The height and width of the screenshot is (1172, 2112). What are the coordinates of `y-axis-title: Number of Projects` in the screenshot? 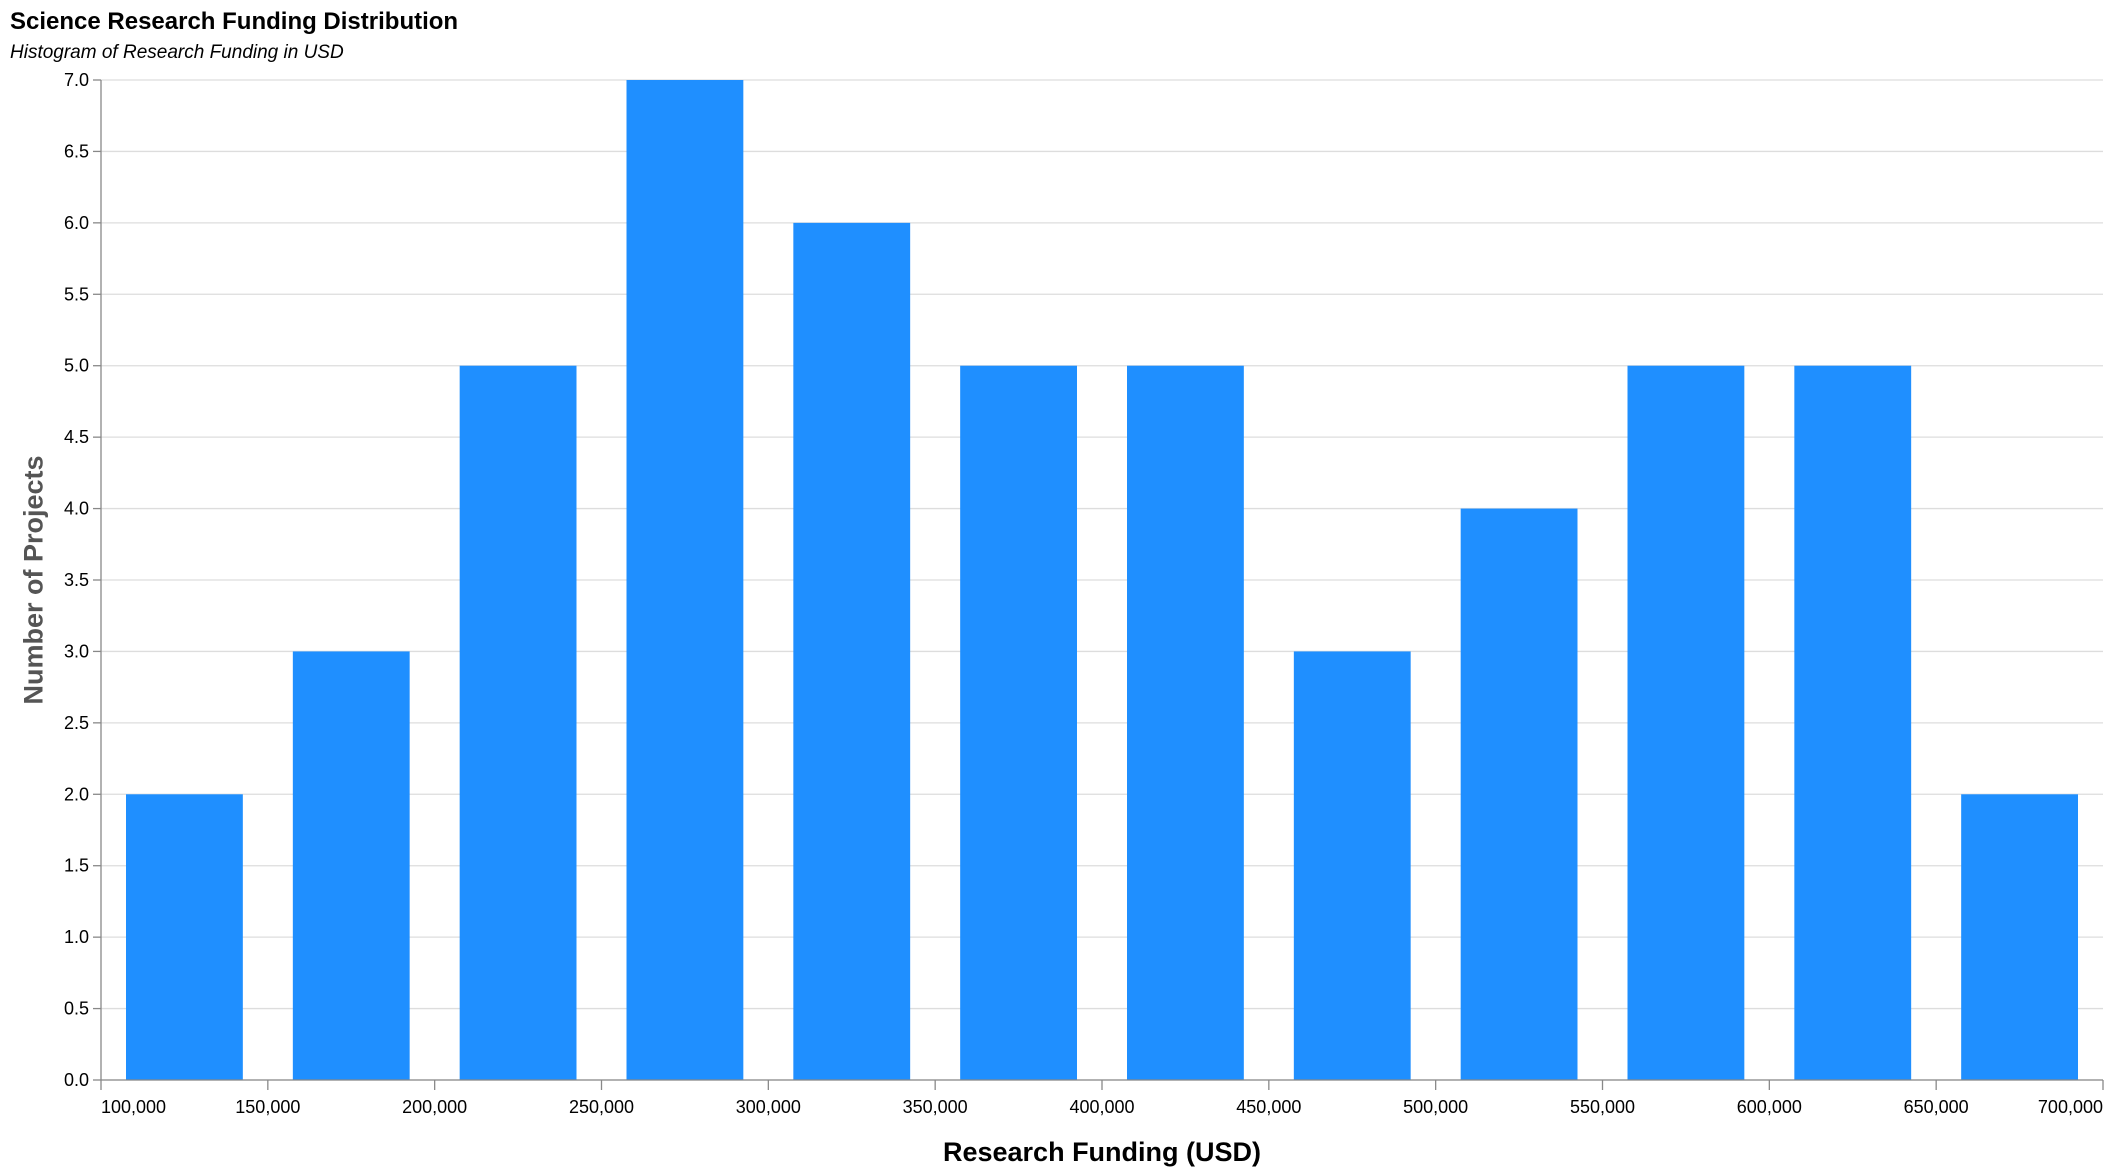 It's located at (33, 579).